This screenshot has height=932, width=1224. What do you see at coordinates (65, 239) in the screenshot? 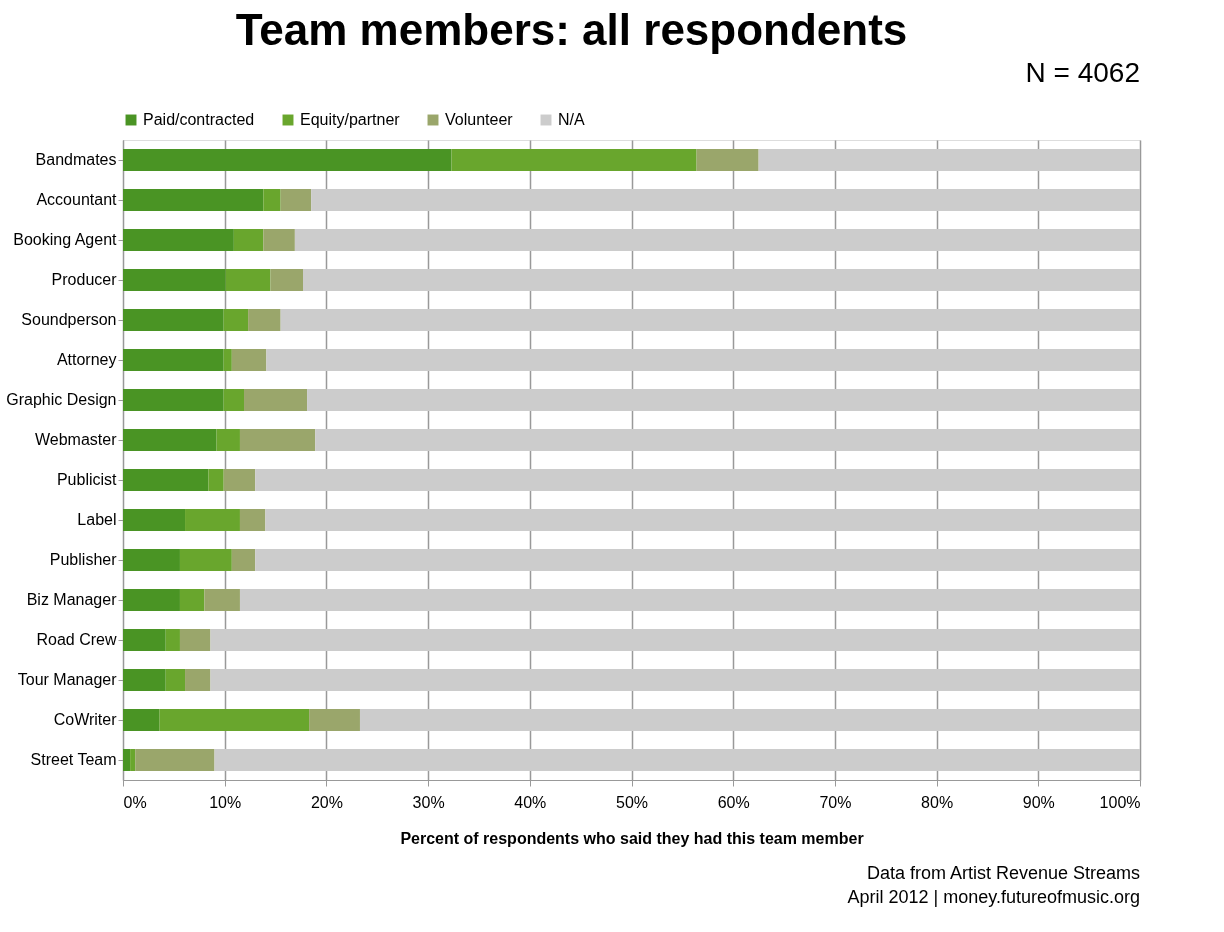
I see `y-tick-label: Booking Agent` at bounding box center [65, 239].